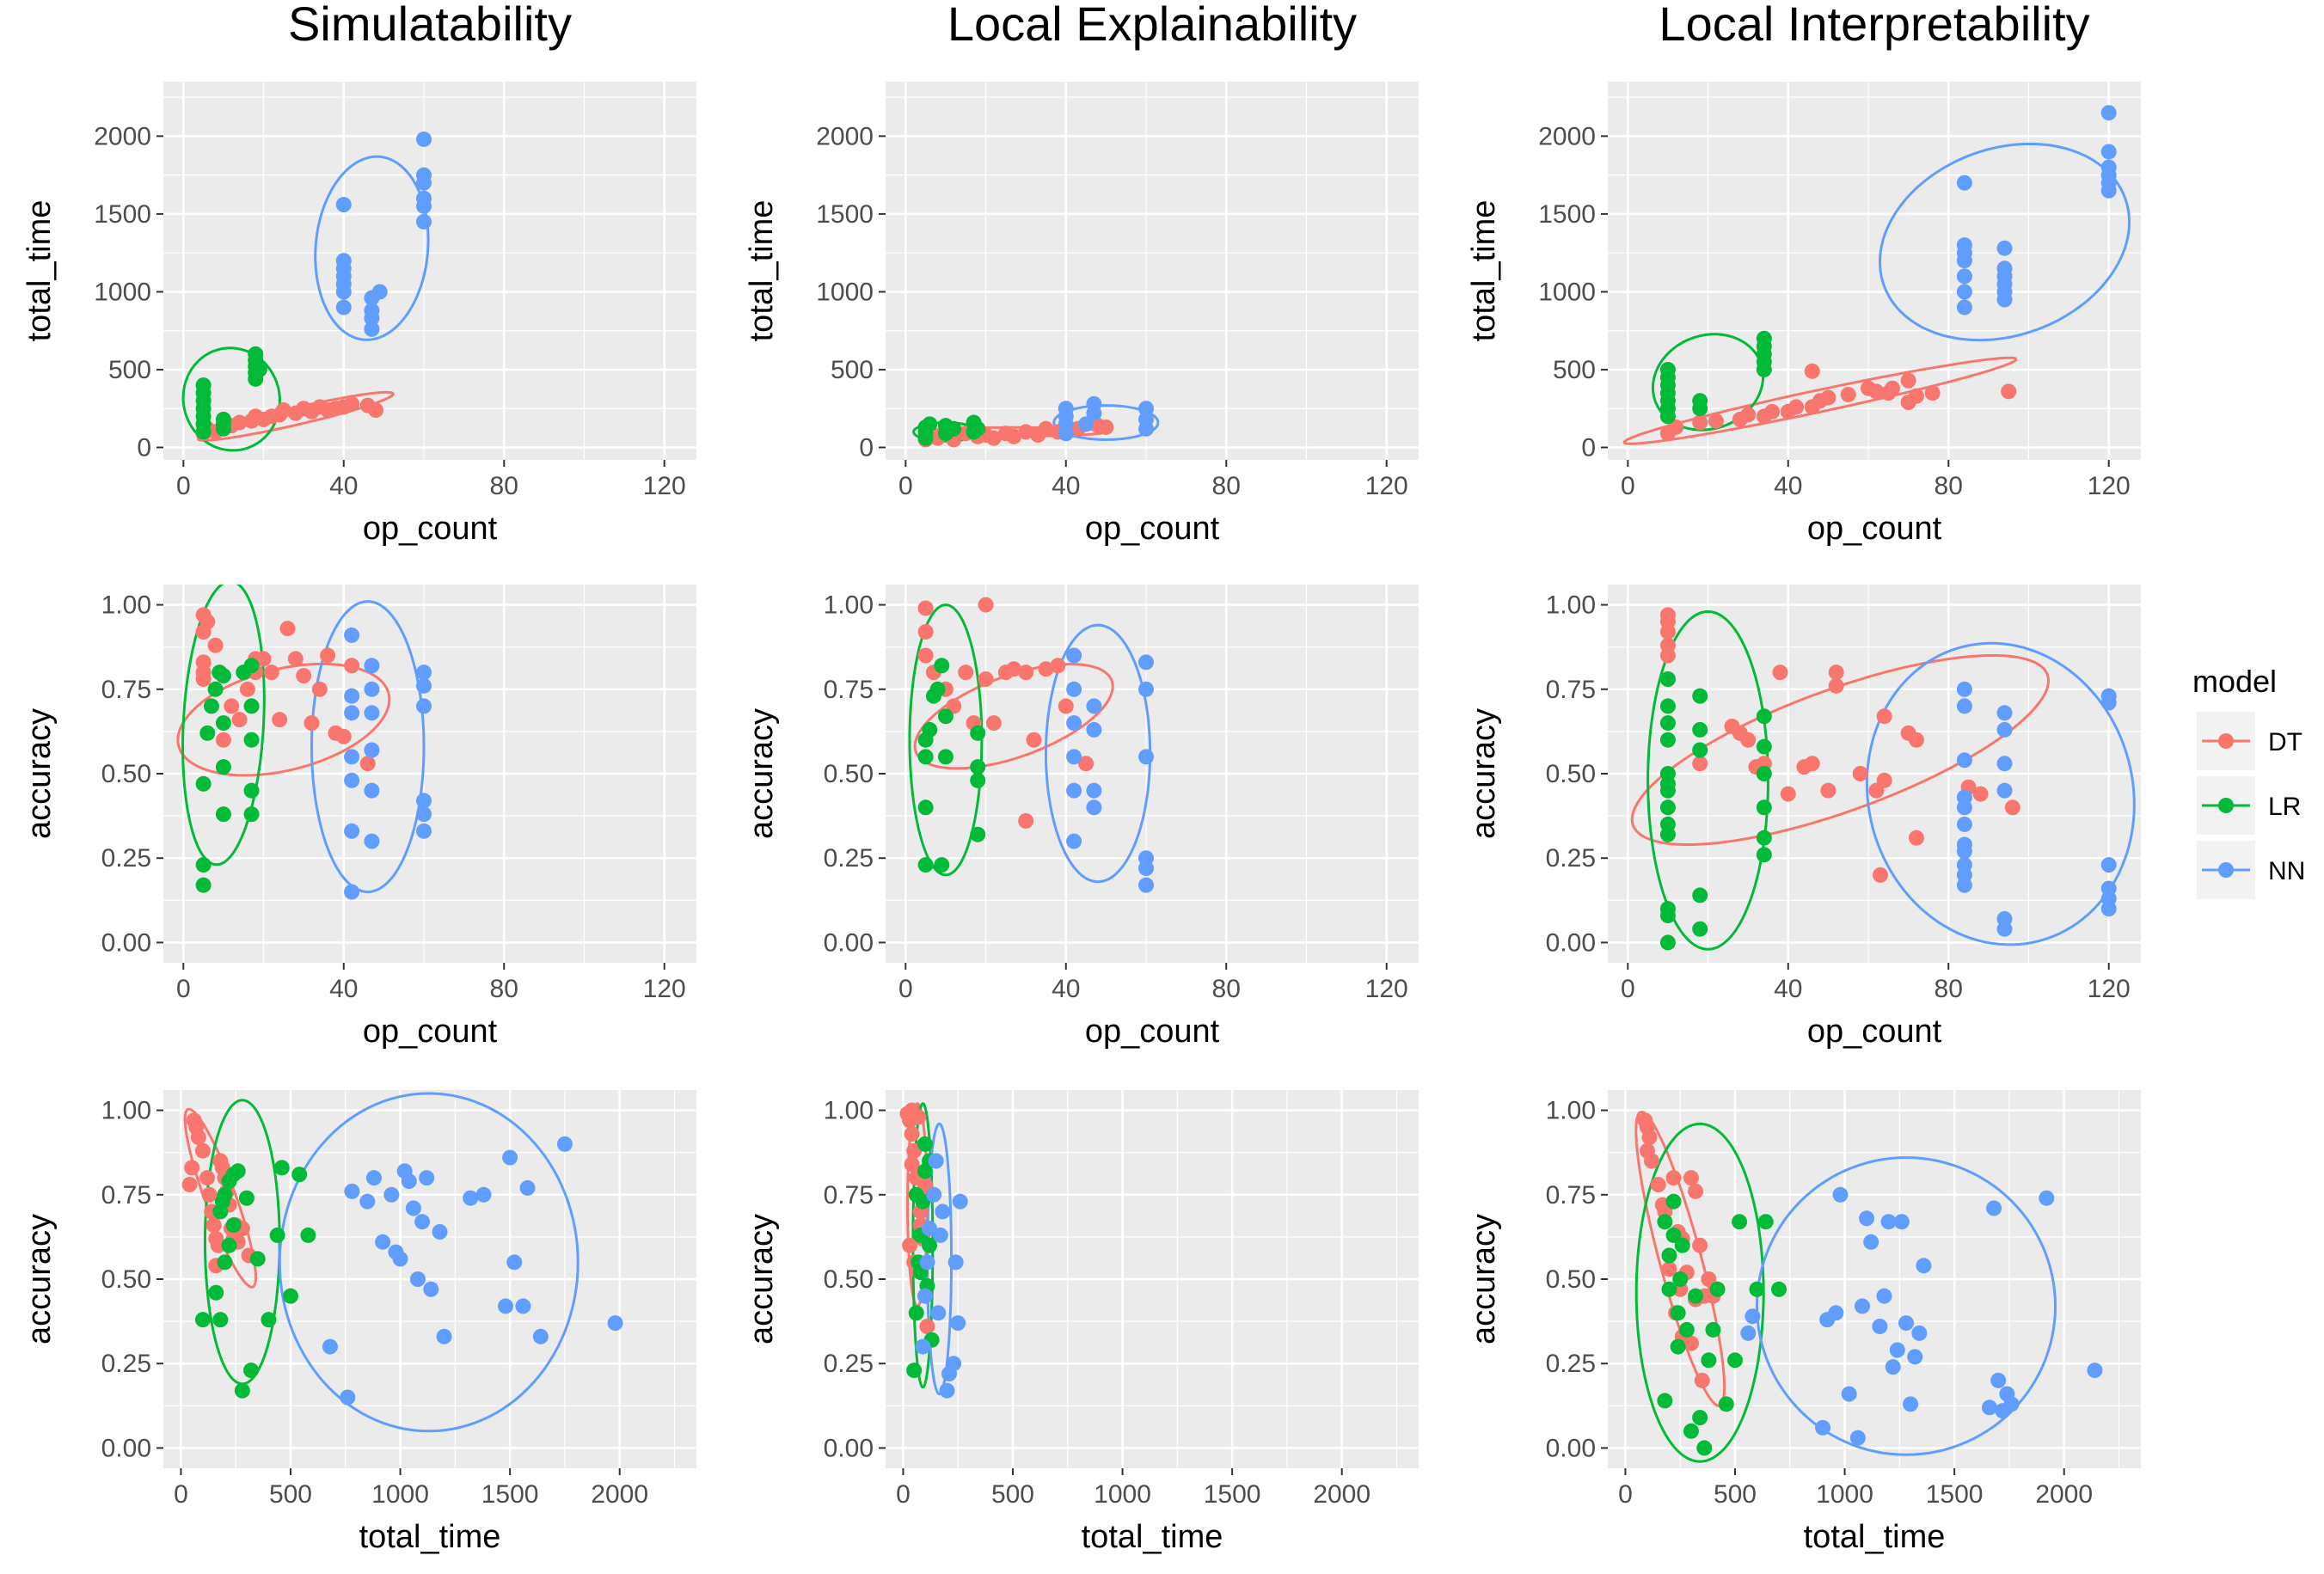  What do you see at coordinates (400, 1494) in the screenshot?
I see `x-tick-label: 1000` at bounding box center [400, 1494].